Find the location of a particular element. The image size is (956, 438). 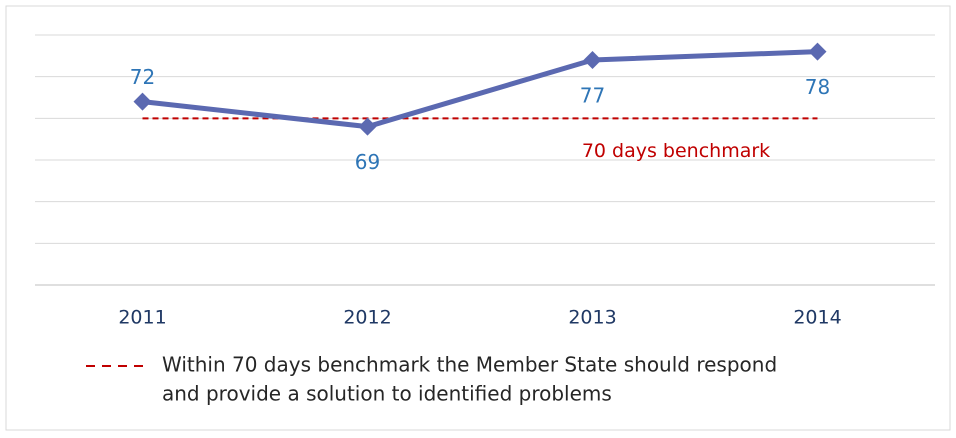

data-label: 77 is located at coordinates (592, 96).